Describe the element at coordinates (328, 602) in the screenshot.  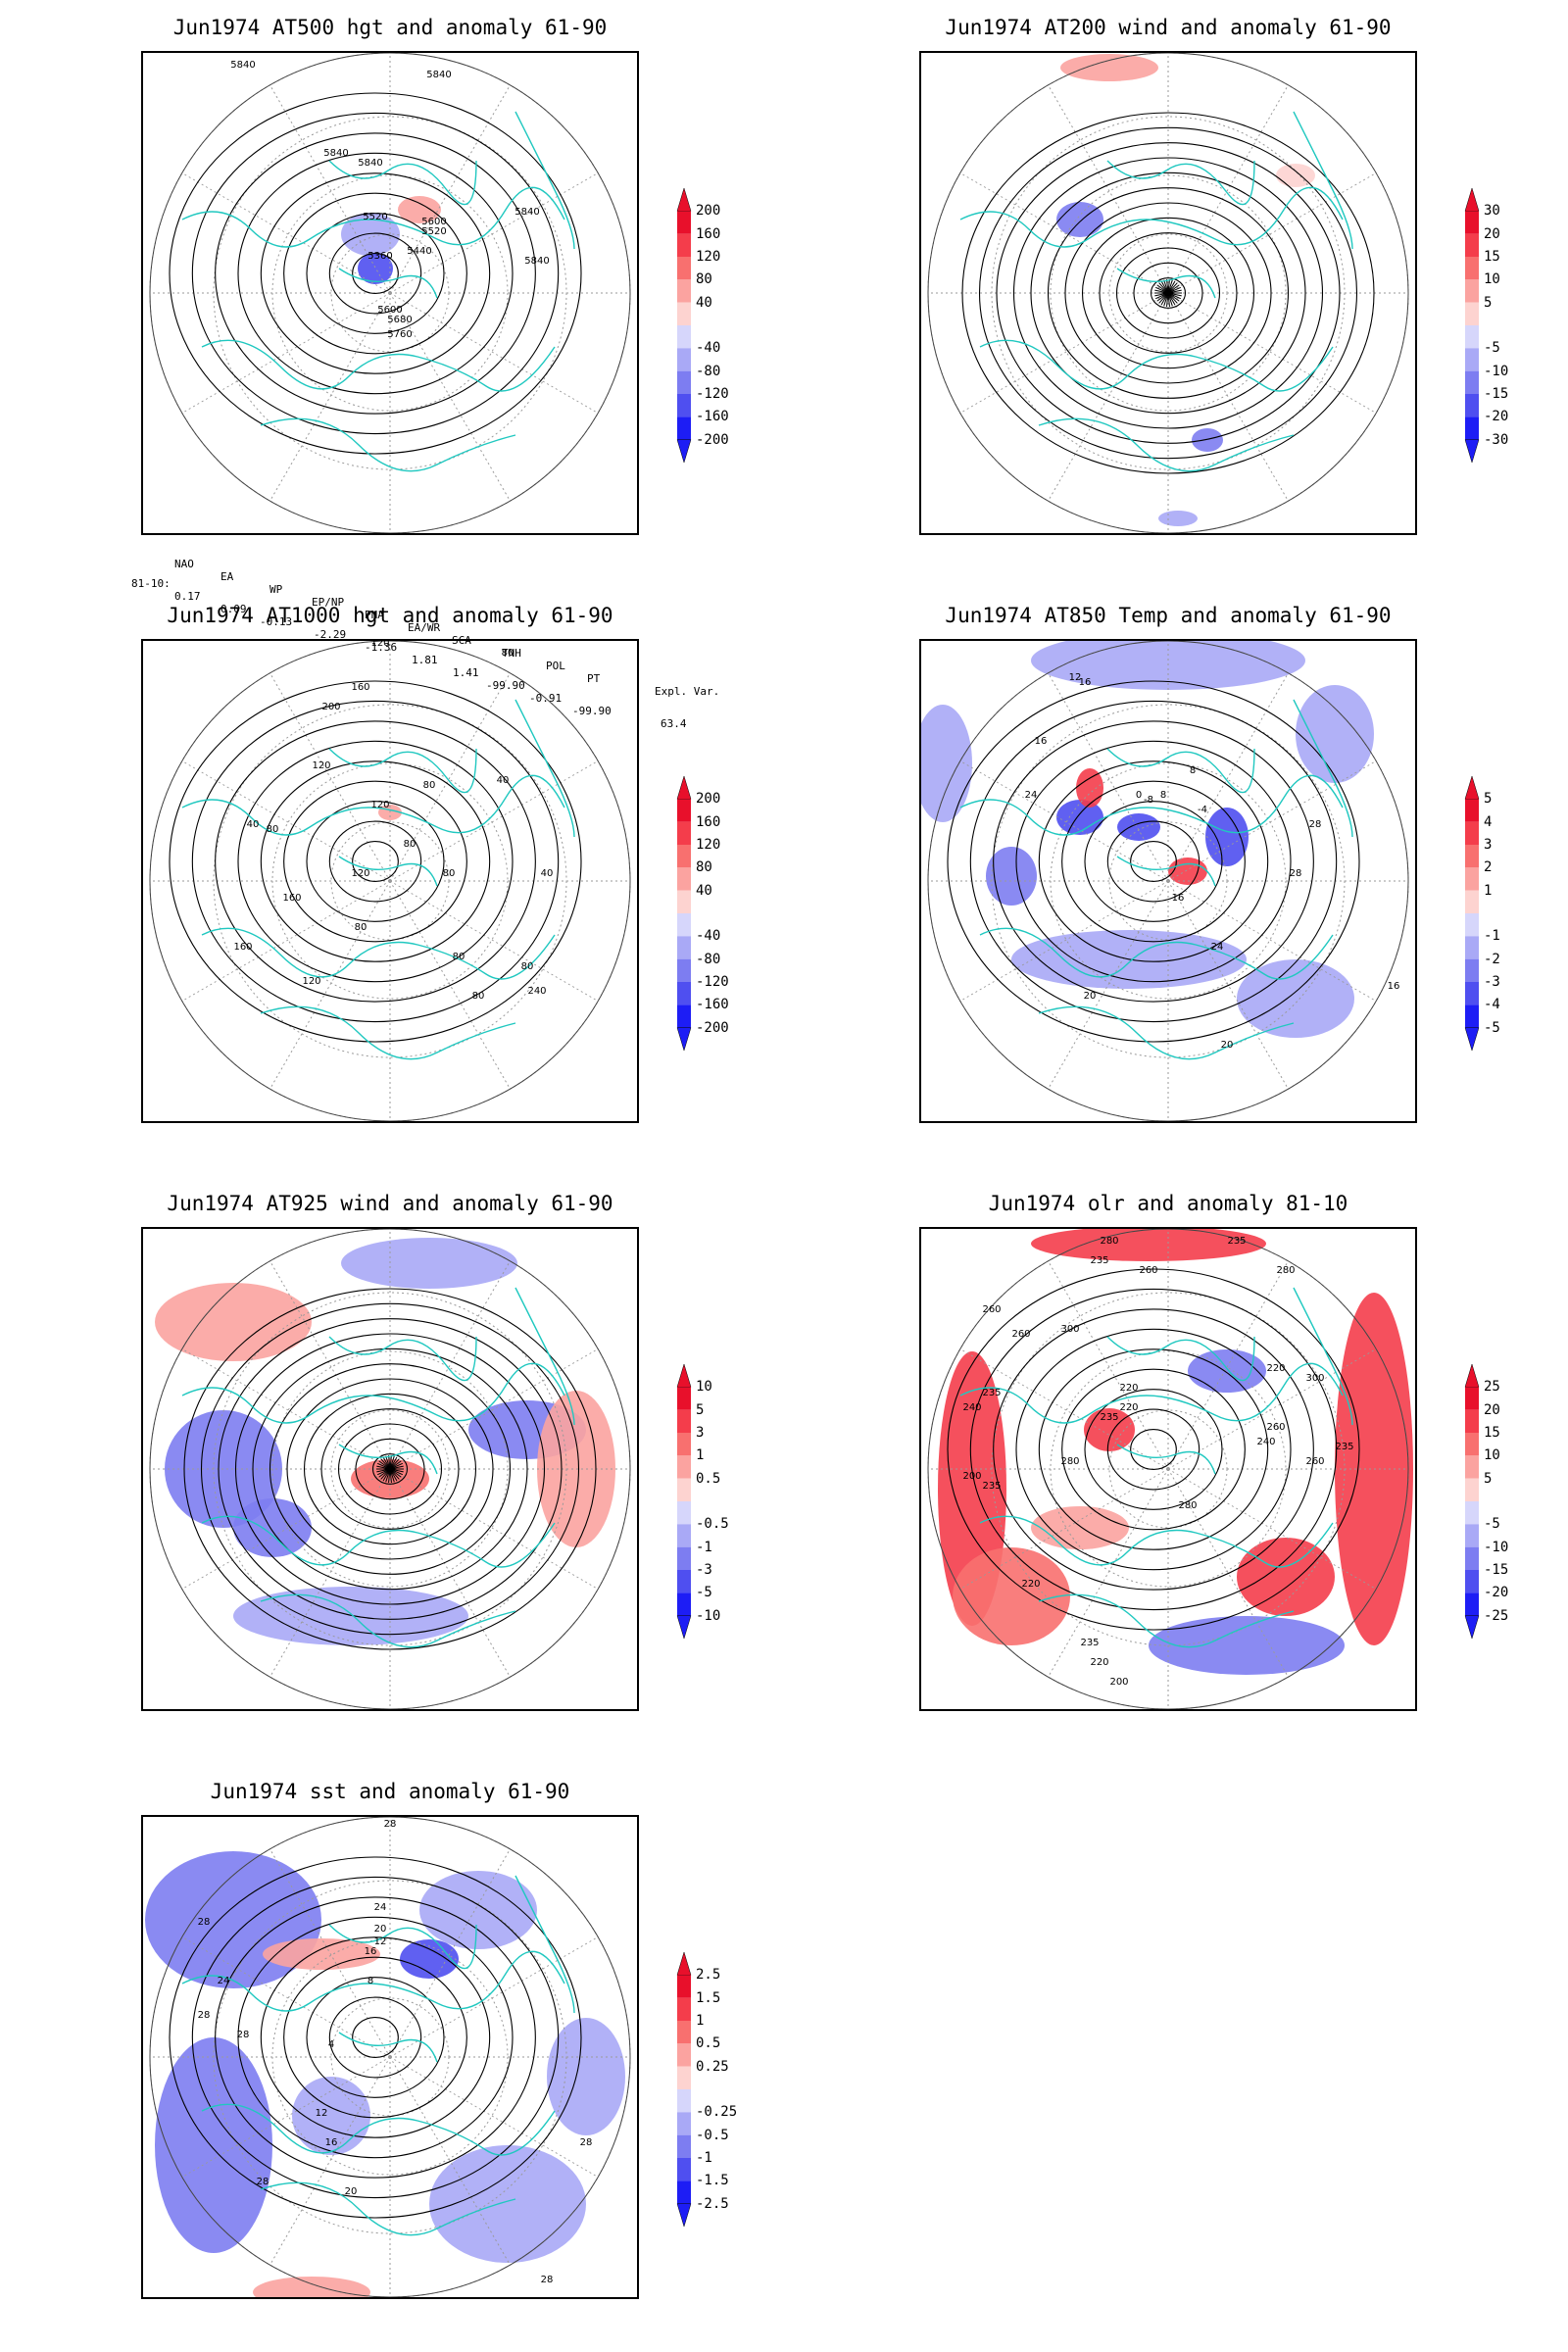
I see `index-header: EP/NP` at that location.